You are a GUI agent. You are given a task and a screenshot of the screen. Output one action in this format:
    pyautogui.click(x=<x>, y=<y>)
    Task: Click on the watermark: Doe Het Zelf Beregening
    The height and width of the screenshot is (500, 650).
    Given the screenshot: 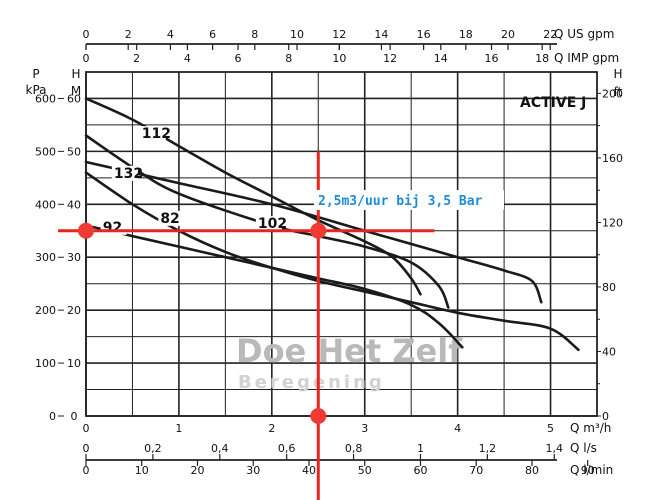 What is the action you would take?
    pyautogui.click(x=349, y=362)
    